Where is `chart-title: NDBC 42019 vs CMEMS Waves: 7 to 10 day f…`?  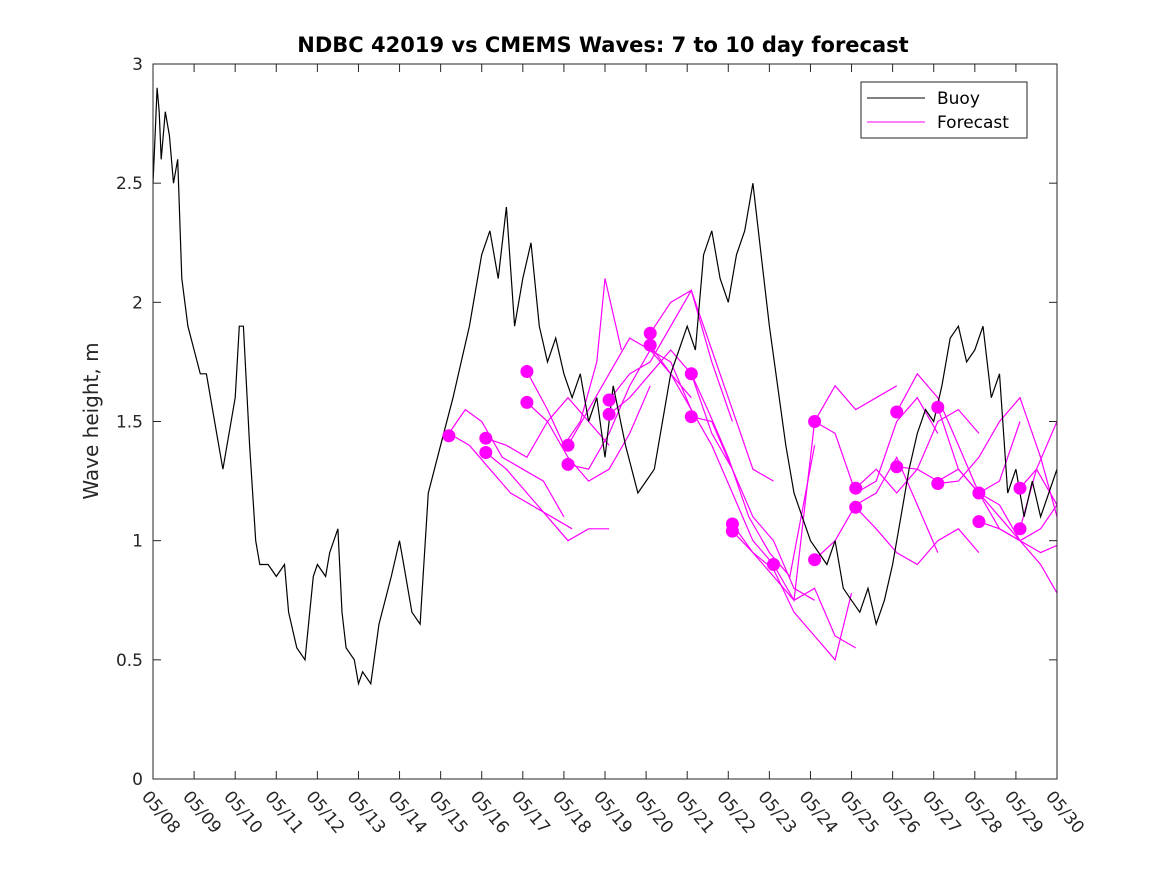
chart-title: NDBC 42019 vs CMEMS Waves: 7 to 10 day f… is located at coordinates (602, 45).